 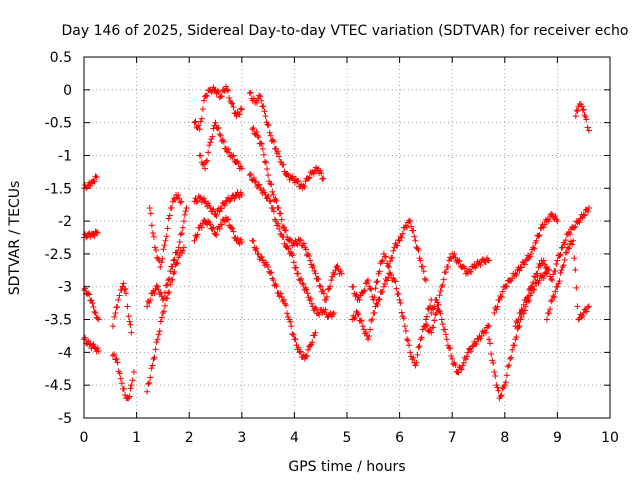 I want to click on y-tick-label: -1, so click(x=65, y=156).